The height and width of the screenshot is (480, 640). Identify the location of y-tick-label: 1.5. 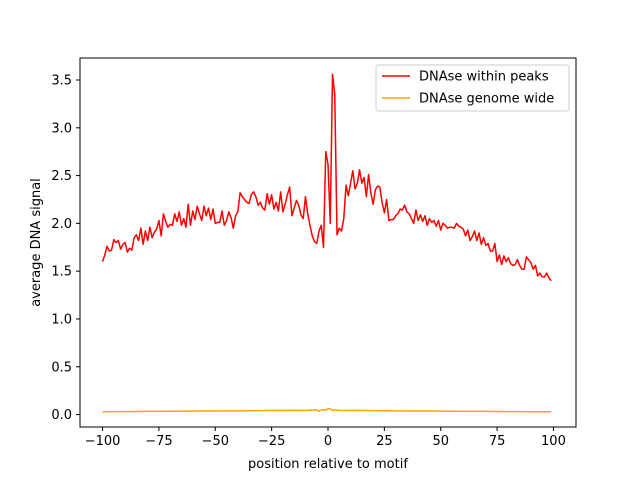
(61, 272).